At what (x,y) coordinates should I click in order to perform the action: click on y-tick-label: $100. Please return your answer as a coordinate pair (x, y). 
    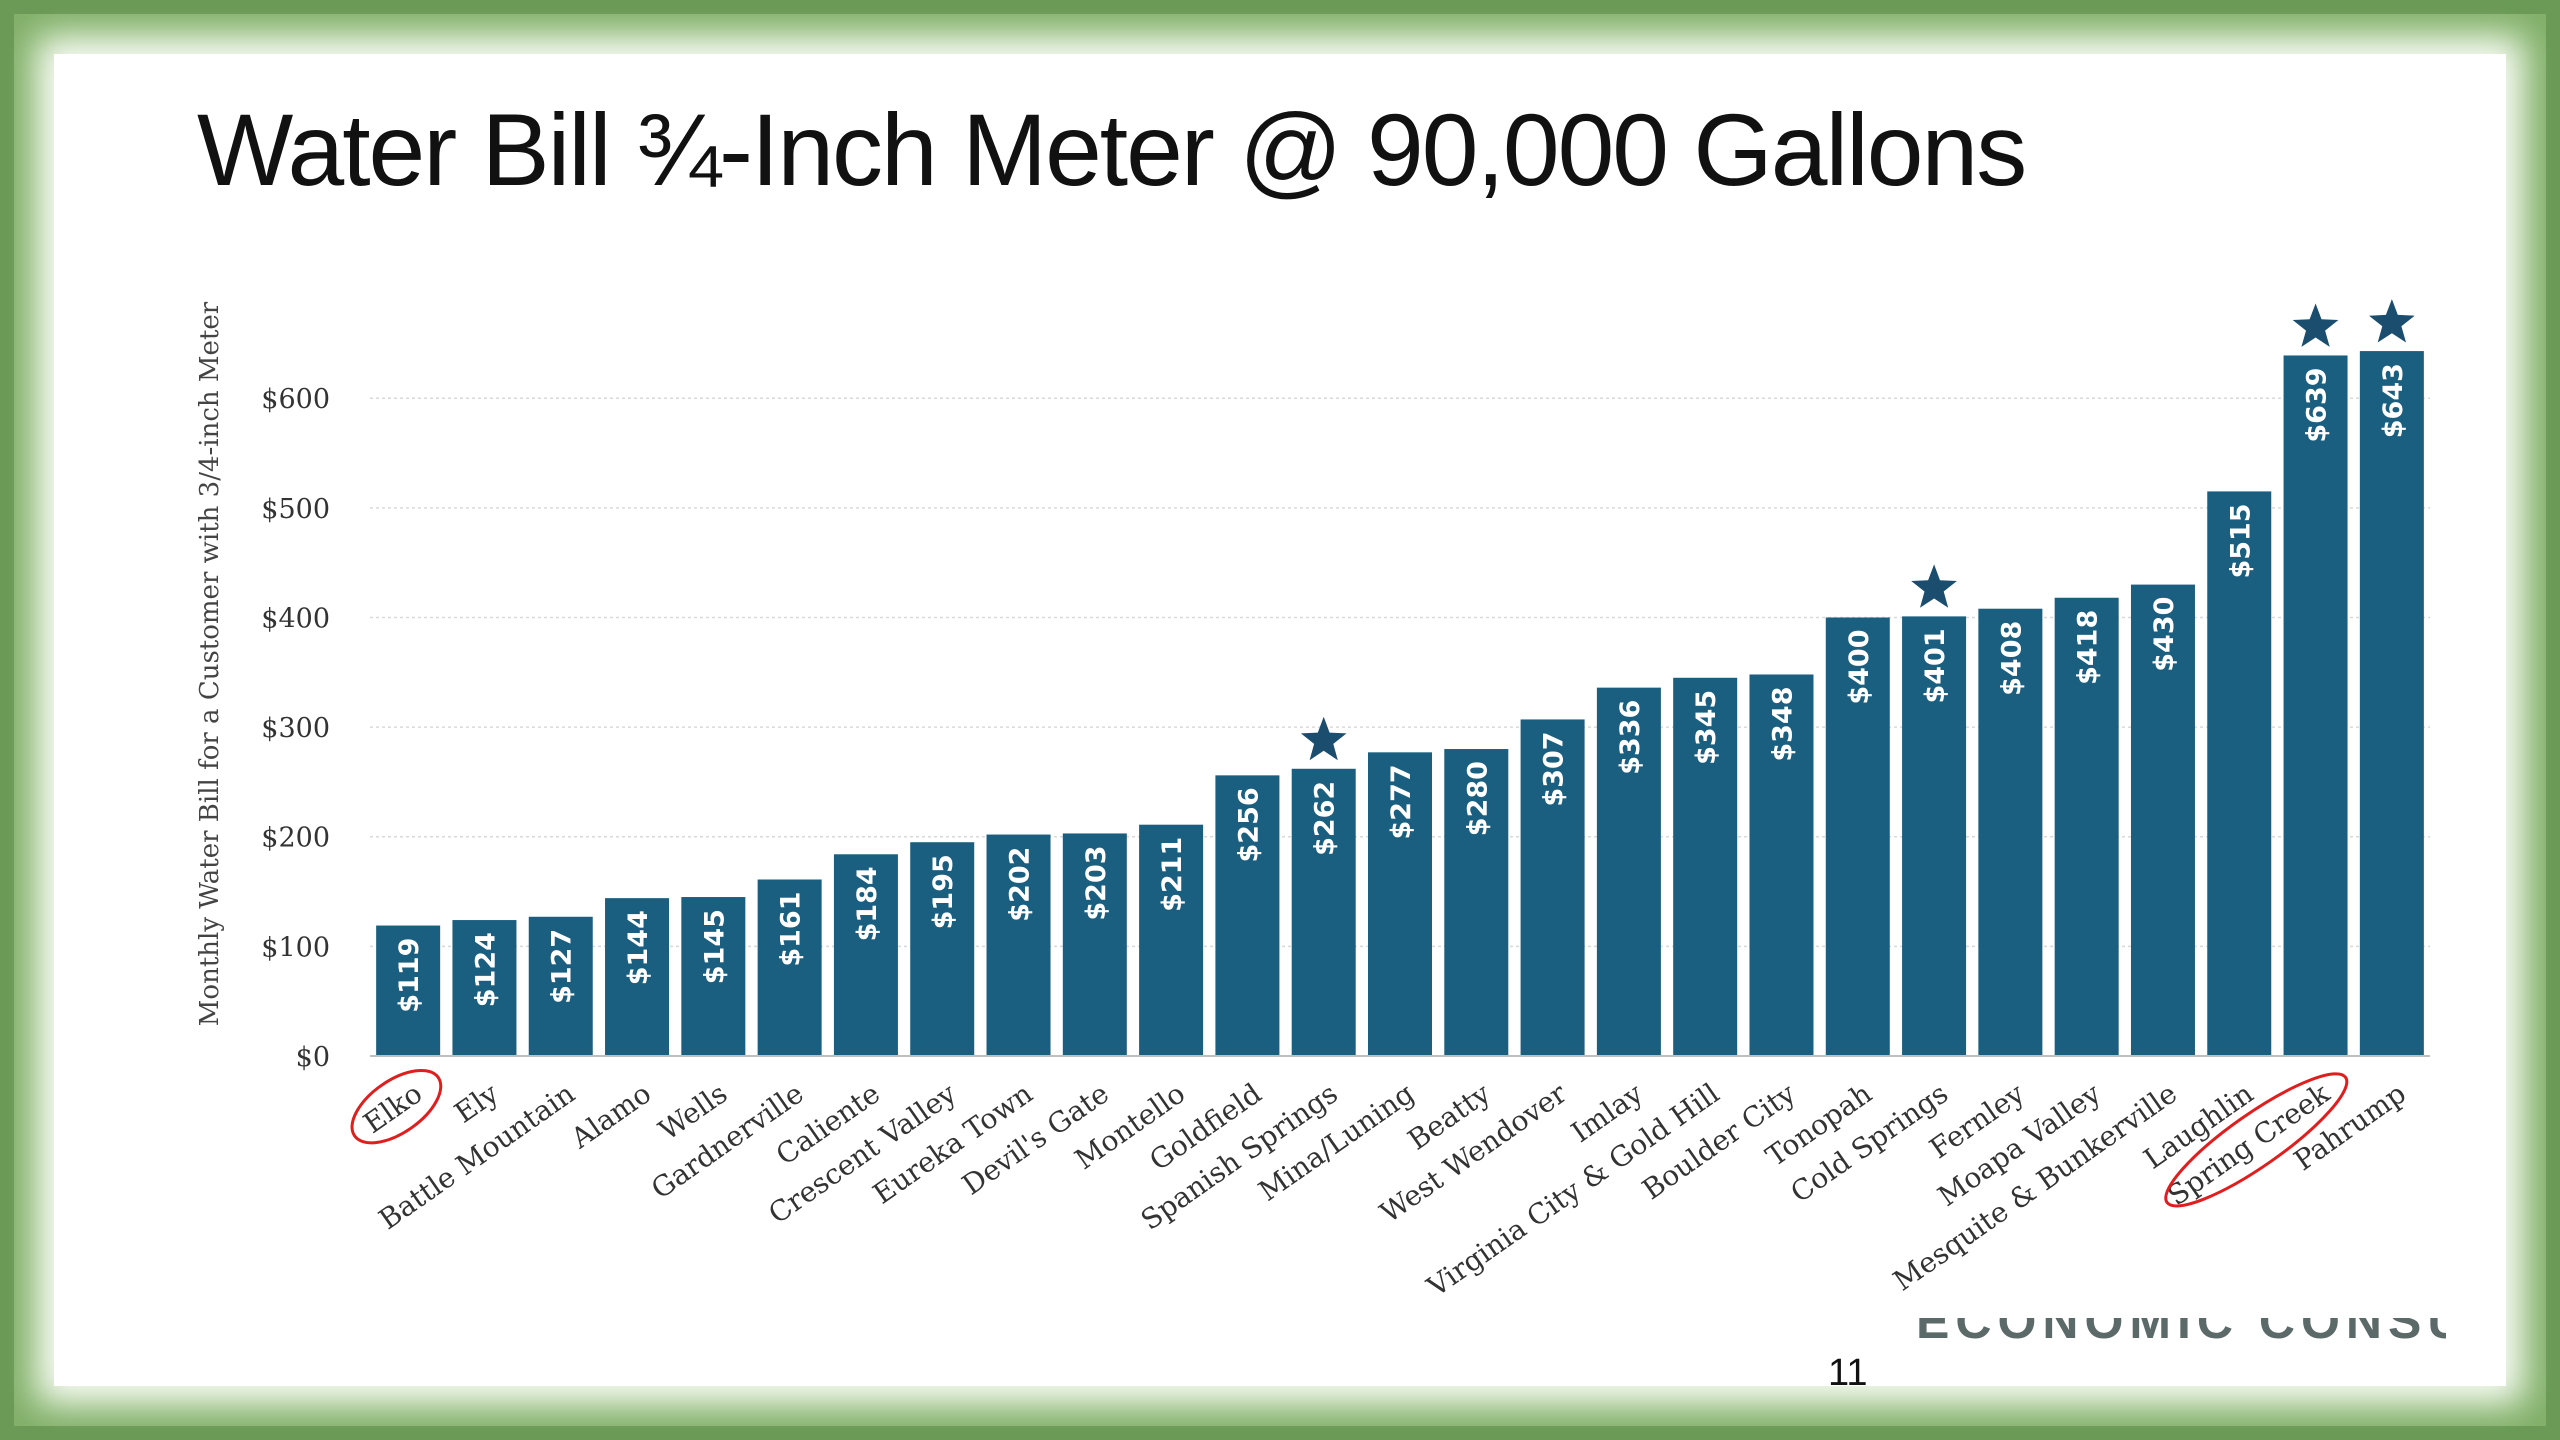
    Looking at the image, I should click on (295, 947).